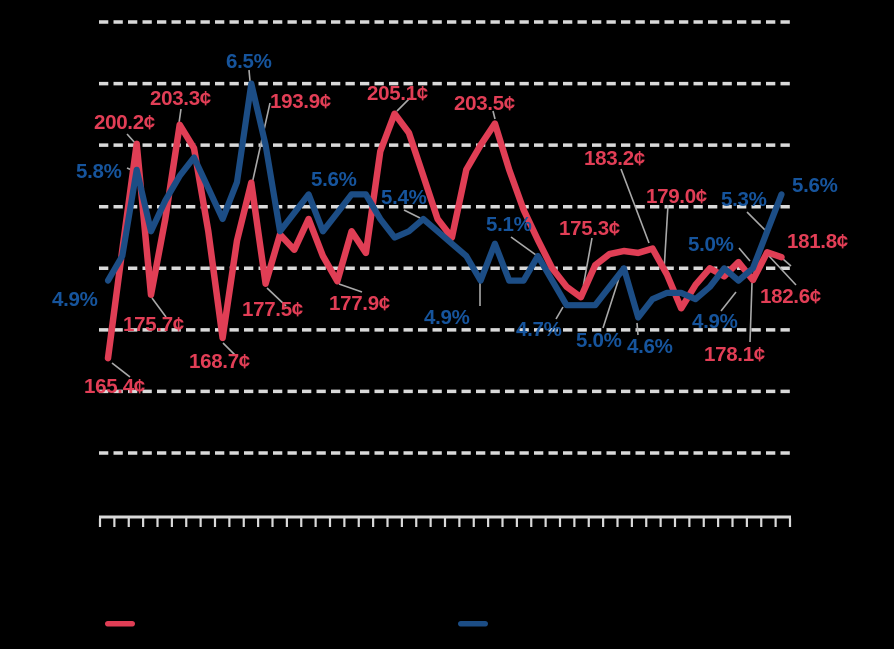  Describe the element at coordinates (180, 98) in the screenshot. I see `cents-data-label: 203.3¢` at that location.